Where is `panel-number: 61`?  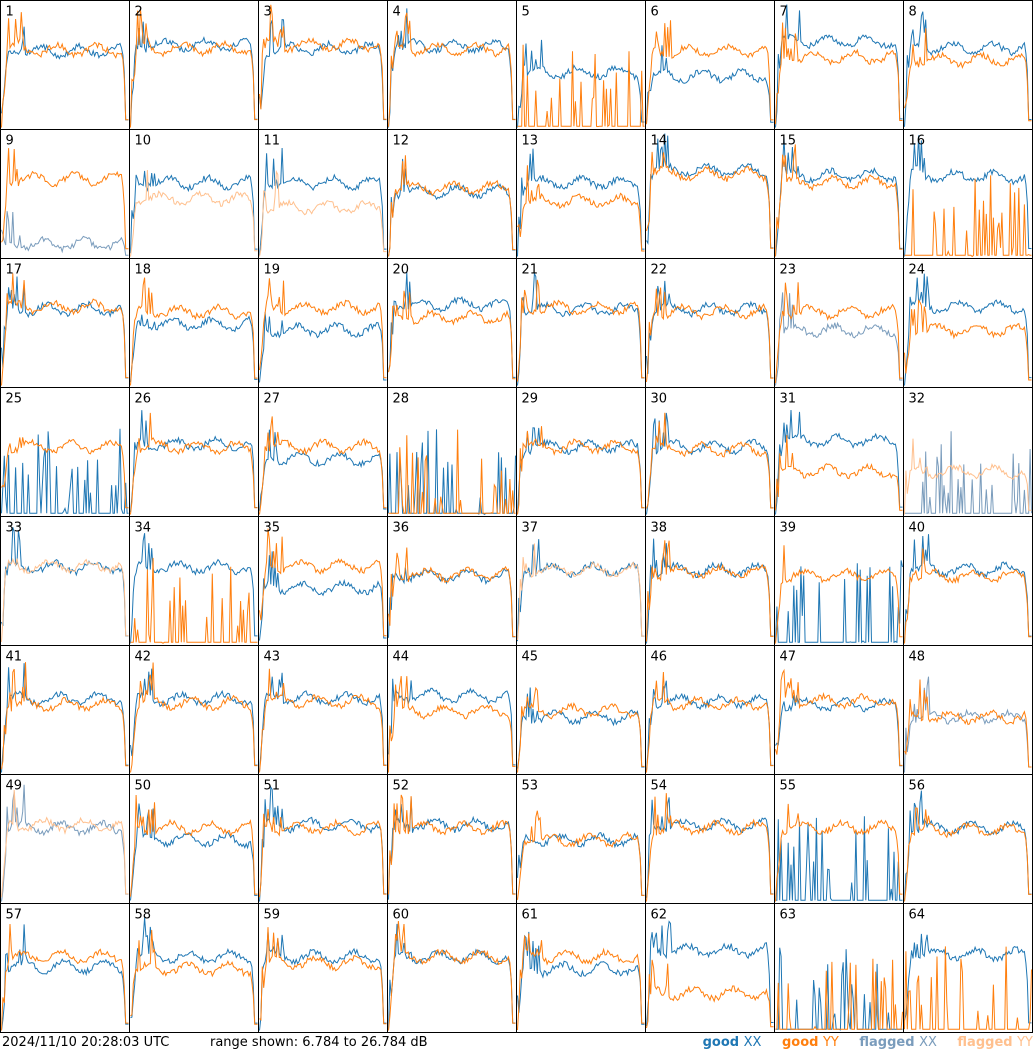
panel-number: 61 is located at coordinates (530, 915).